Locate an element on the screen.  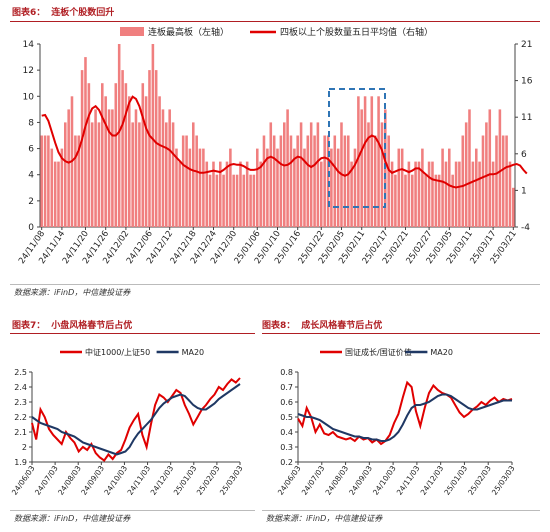
y-left-tick-label: 8 is located at coordinates (31, 123).